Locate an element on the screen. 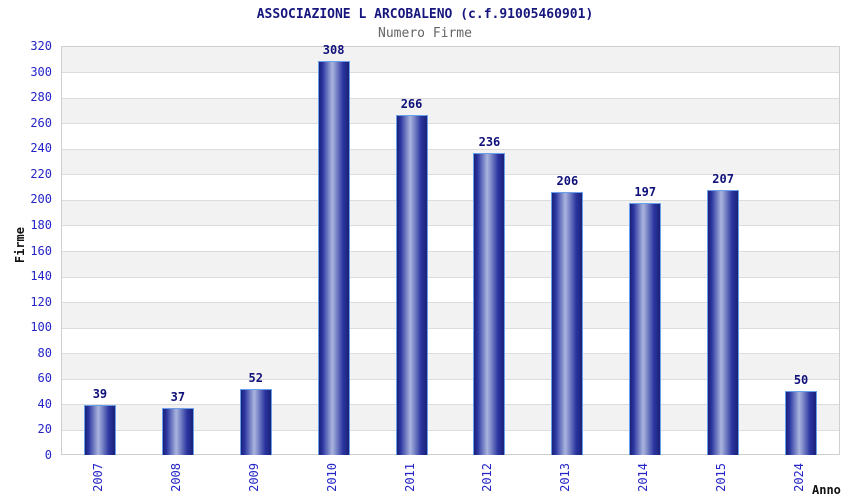 This screenshot has width=850, height=500. y-tick-label: 40 is located at coordinates (44, 403).